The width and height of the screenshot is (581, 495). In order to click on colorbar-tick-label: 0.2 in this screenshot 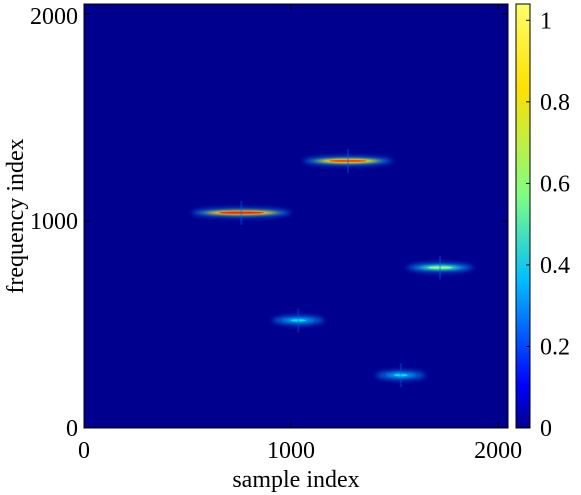, I will do `click(555, 347)`.